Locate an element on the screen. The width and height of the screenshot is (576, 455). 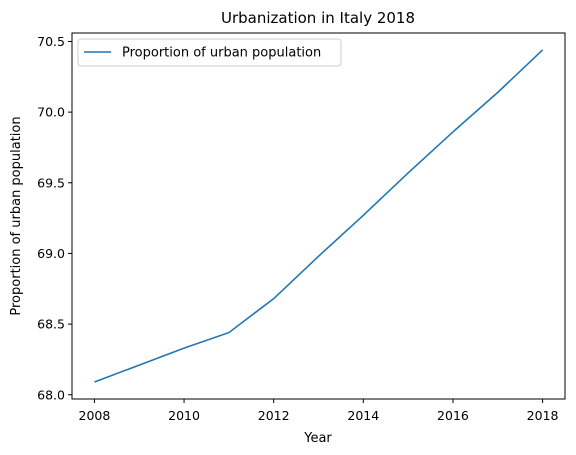
x-tick-label: 2014 is located at coordinates (363, 415).